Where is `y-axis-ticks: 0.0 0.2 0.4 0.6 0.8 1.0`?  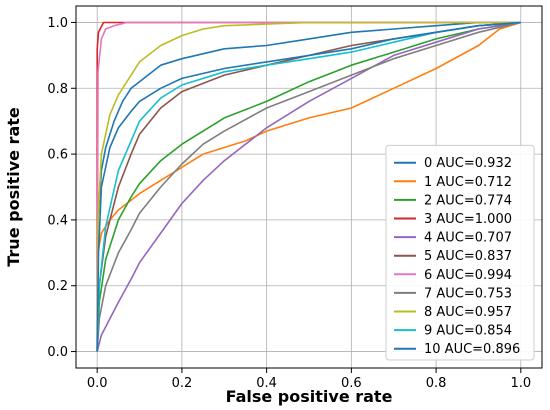 y-axis-ticks: 0.0 0.2 0.4 0.6 0.8 1.0 is located at coordinates (61, 188).